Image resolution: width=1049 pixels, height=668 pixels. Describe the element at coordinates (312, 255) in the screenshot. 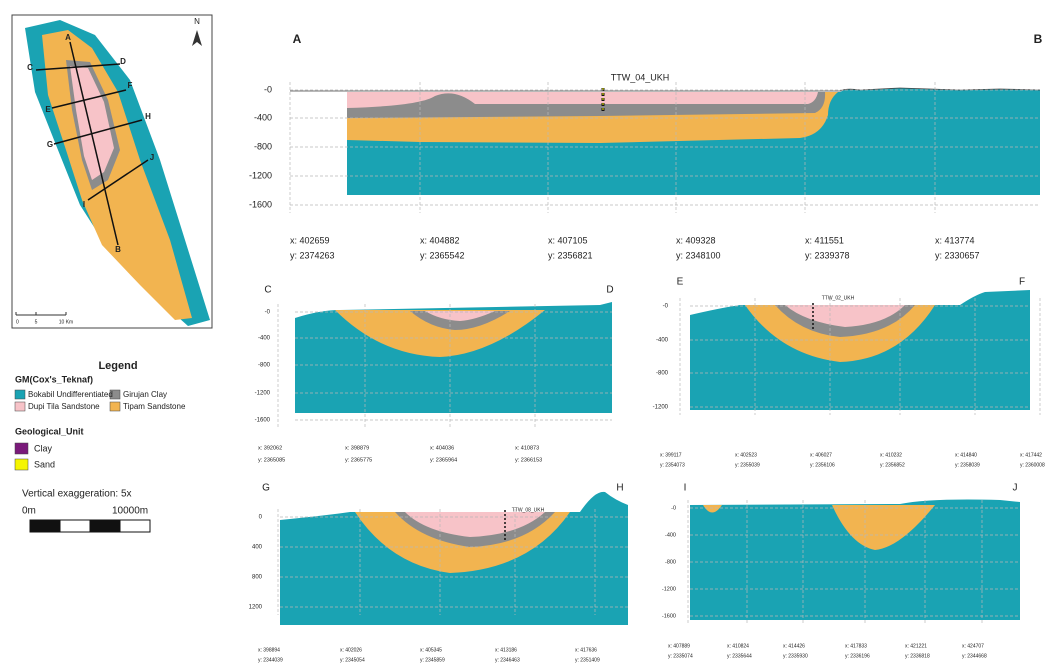

I see `coord-y: y: 2374263` at that location.